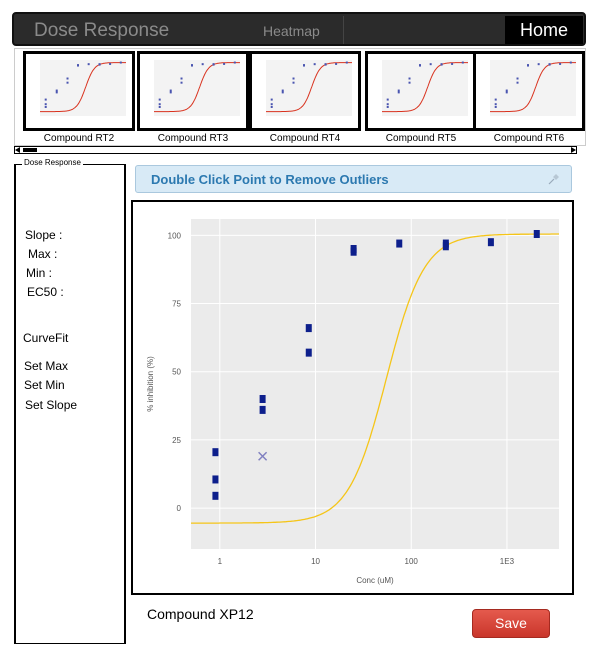  I want to click on x-tick-label: 100, so click(412, 561).